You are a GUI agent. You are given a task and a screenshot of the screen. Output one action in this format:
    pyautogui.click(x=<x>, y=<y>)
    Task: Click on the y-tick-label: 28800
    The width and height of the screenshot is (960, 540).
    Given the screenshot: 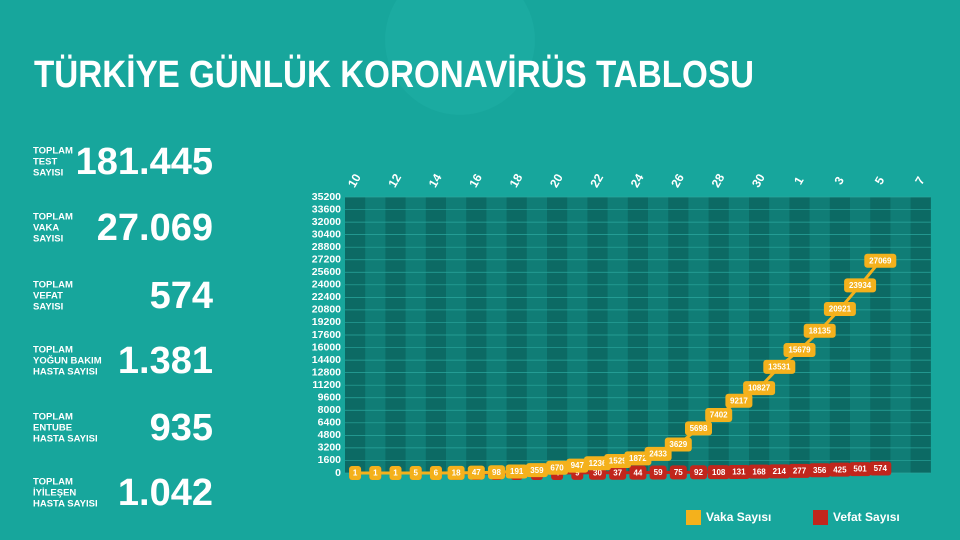 What is the action you would take?
    pyautogui.click(x=326, y=247)
    